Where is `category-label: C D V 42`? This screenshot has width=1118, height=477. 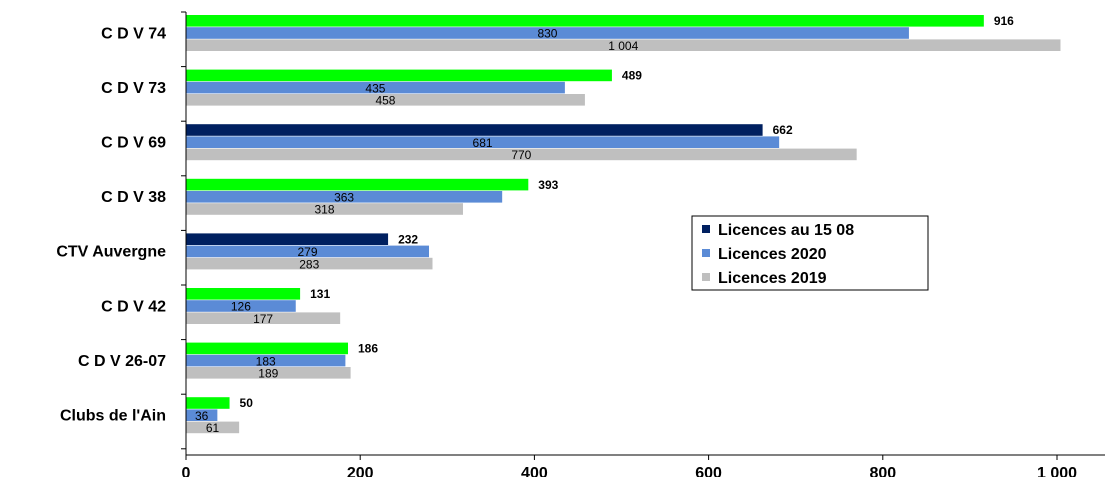
category-label: C D V 42 is located at coordinates (133, 306).